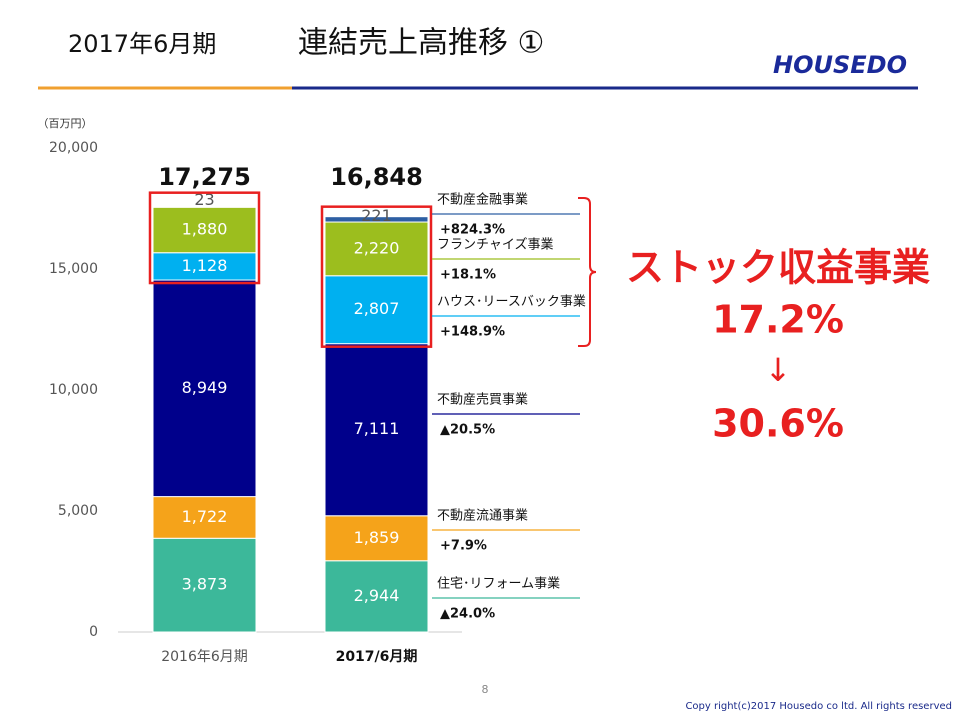  I want to click on y-tick-label: 20,000, so click(73, 148).